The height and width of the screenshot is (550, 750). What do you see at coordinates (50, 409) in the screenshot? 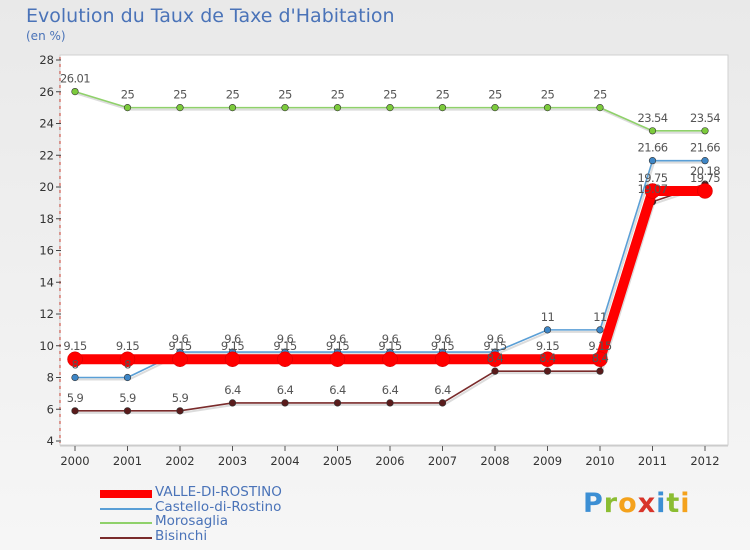
I see `y-tick-label: 6` at bounding box center [50, 409].